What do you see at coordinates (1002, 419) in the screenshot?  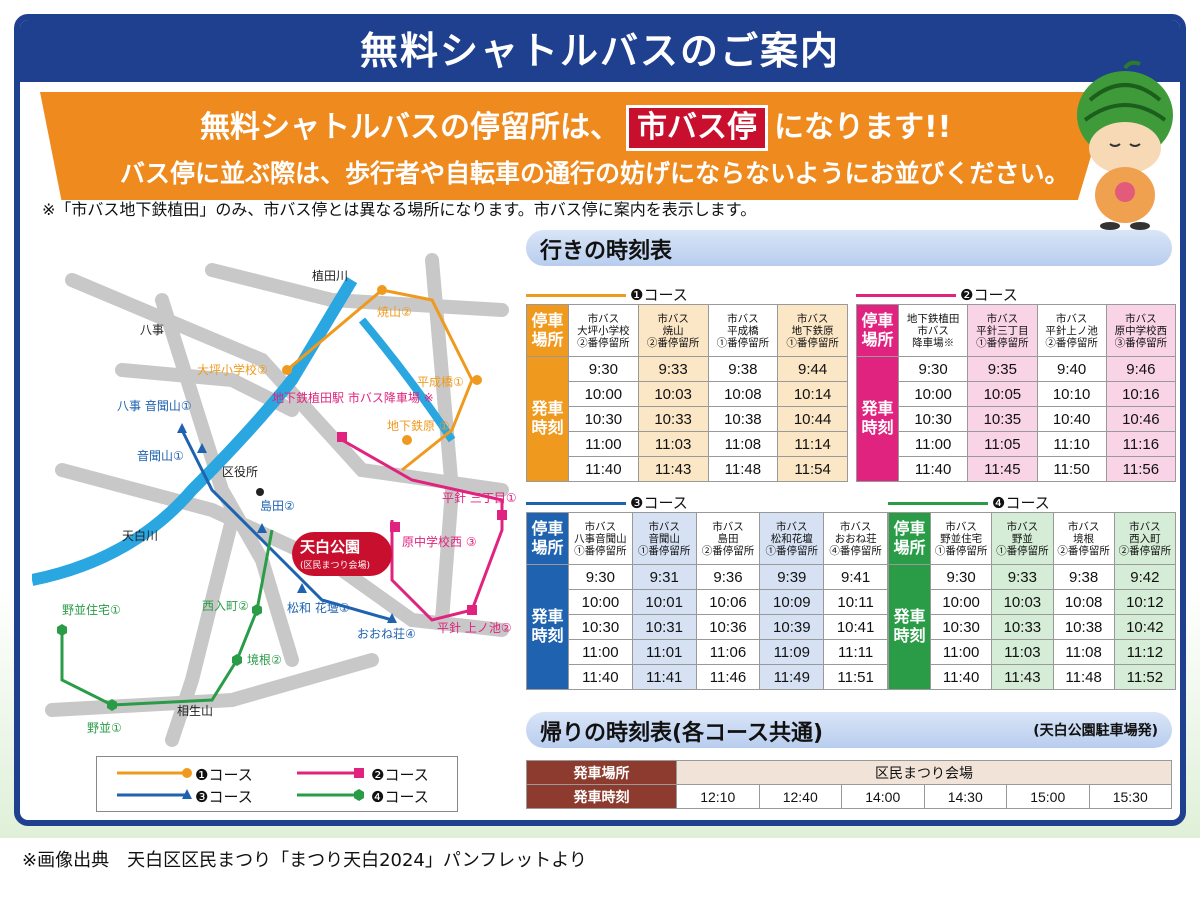 I see `time-cell: 10:35` at bounding box center [1002, 419].